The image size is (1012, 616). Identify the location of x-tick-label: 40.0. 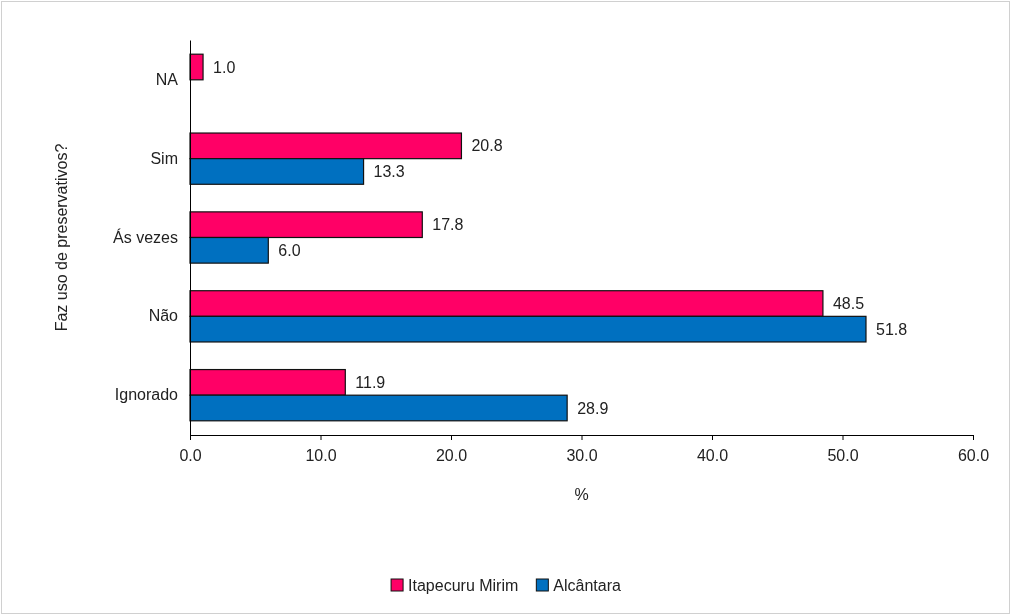
(712, 456).